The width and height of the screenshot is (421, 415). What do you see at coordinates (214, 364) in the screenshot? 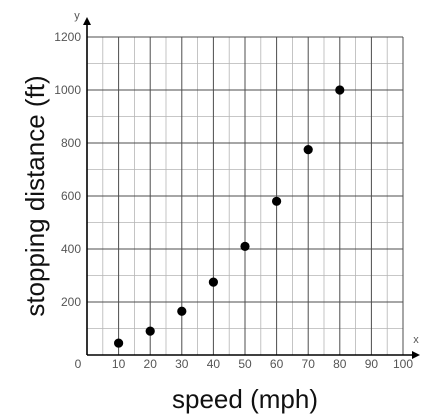
I see `x-tick-label: 40` at bounding box center [214, 364].